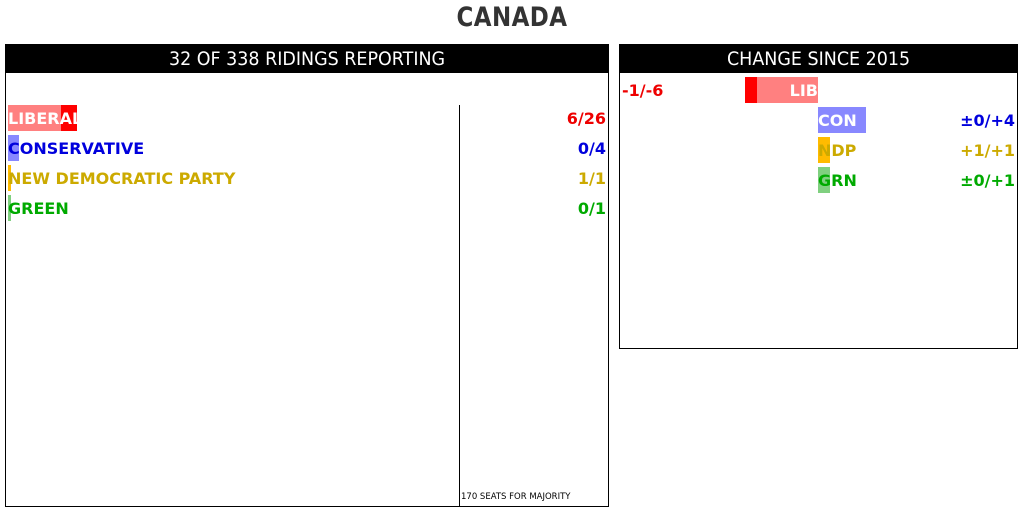 This screenshot has height=512, width=1024. What do you see at coordinates (459, 305) in the screenshot?
I see `majority-line` at bounding box center [459, 305].